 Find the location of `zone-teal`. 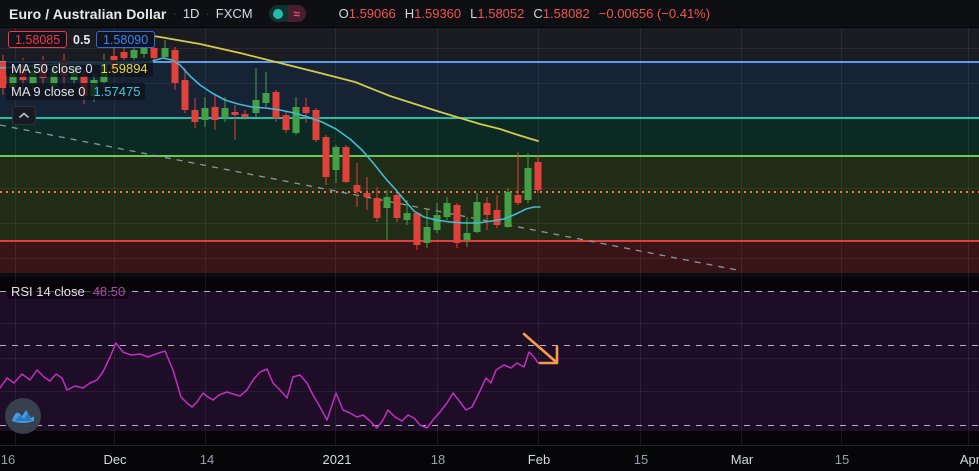

zone-teal is located at coordinates (489, 137).